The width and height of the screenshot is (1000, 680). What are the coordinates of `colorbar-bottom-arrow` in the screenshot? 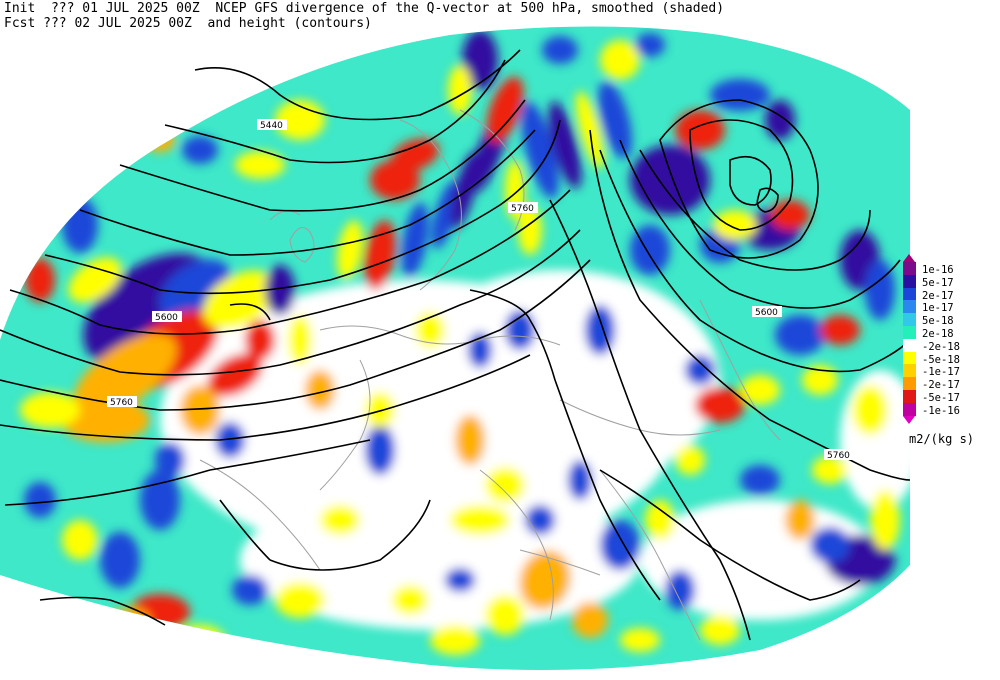 It's located at (909, 419).